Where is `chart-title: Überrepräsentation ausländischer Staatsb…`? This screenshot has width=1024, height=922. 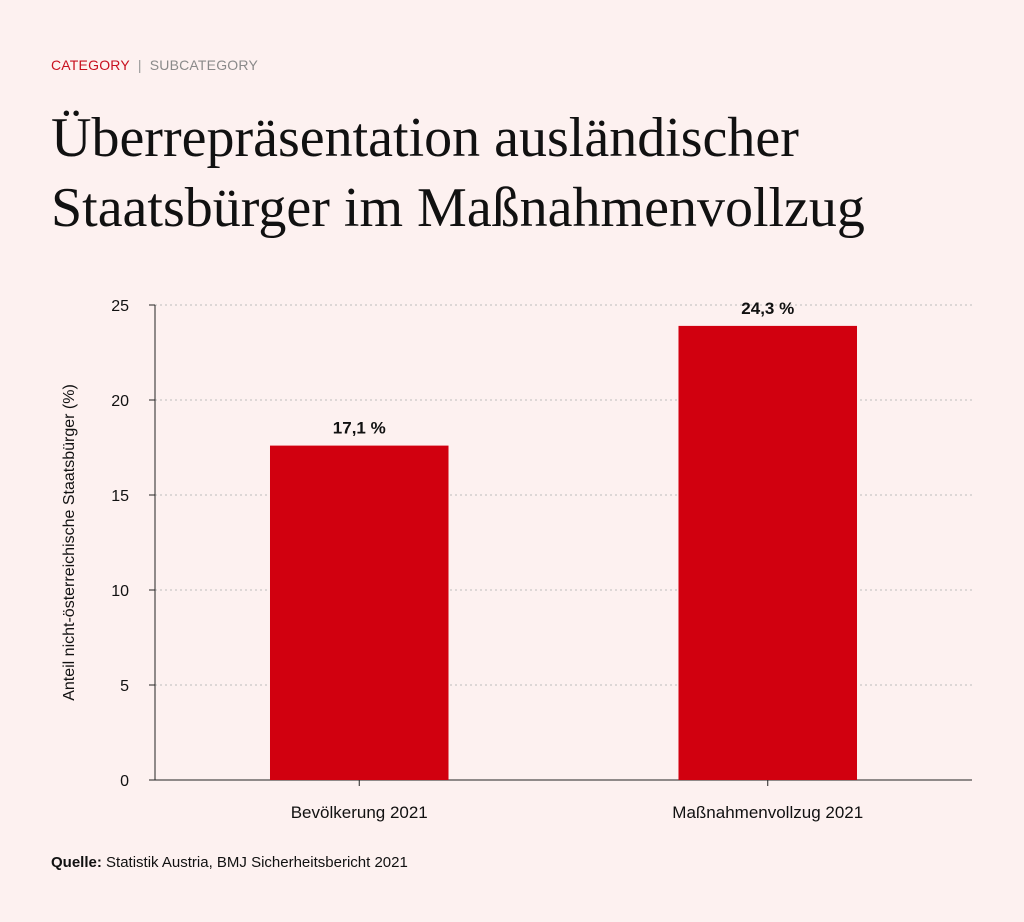 chart-title: Überrepräsentation ausländischer Staatsb… is located at coordinates (458, 173).